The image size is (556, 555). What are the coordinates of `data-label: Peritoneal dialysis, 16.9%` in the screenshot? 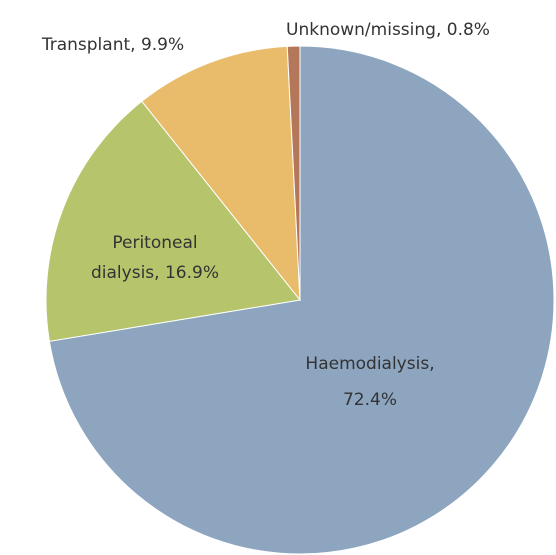 It's located at (155, 258).